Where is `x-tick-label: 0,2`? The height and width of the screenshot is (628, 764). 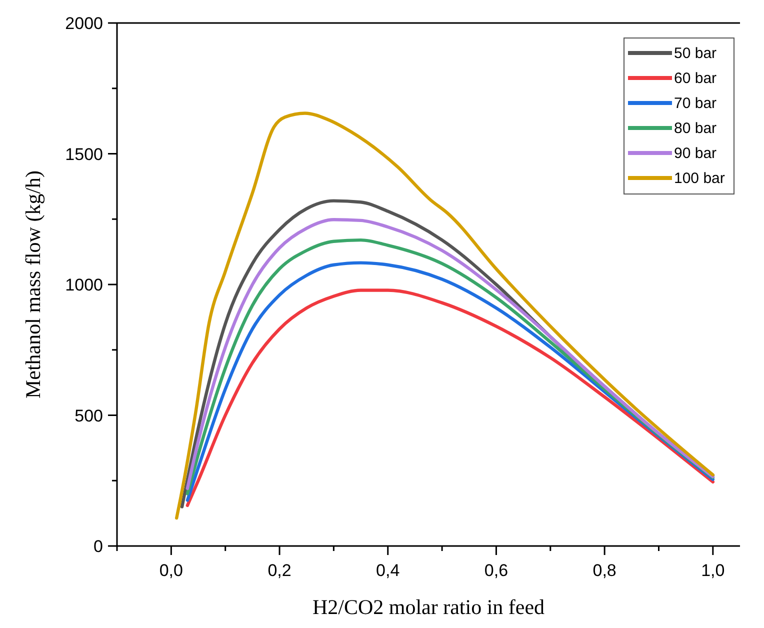
x-tick-label: 0,2 is located at coordinates (280, 570).